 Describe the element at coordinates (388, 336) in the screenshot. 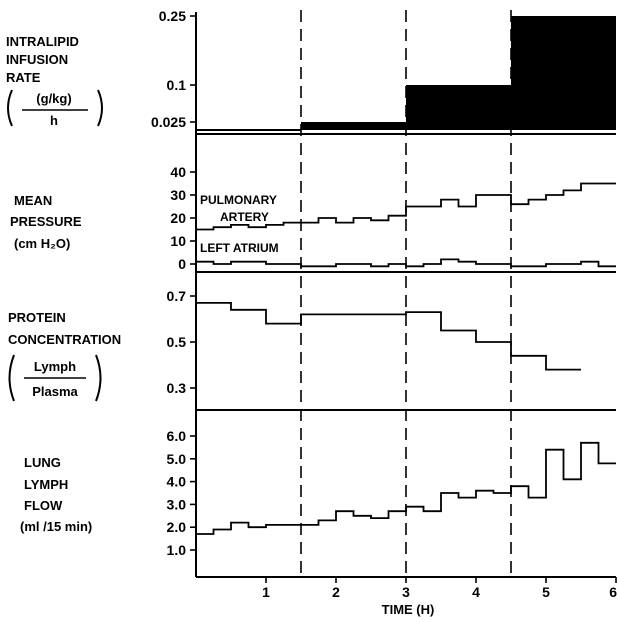

I see `protein-series-line` at that location.